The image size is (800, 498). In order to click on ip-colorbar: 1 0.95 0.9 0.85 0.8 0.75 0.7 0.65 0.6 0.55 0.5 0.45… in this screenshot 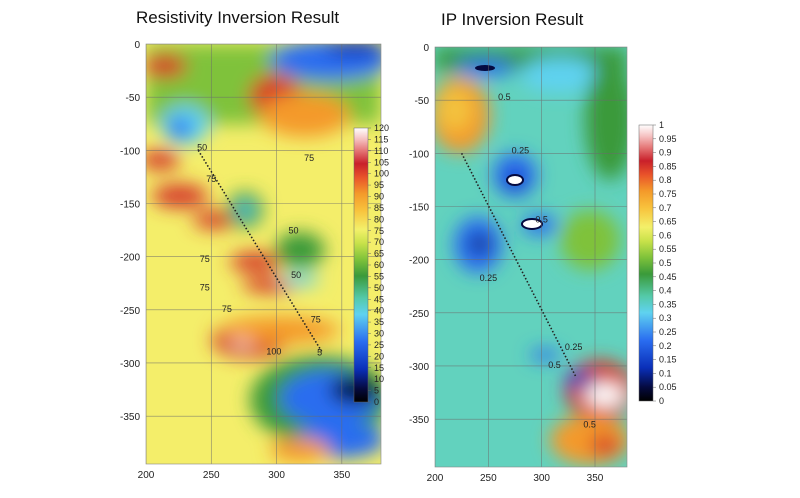, I will do `click(657, 263)`.